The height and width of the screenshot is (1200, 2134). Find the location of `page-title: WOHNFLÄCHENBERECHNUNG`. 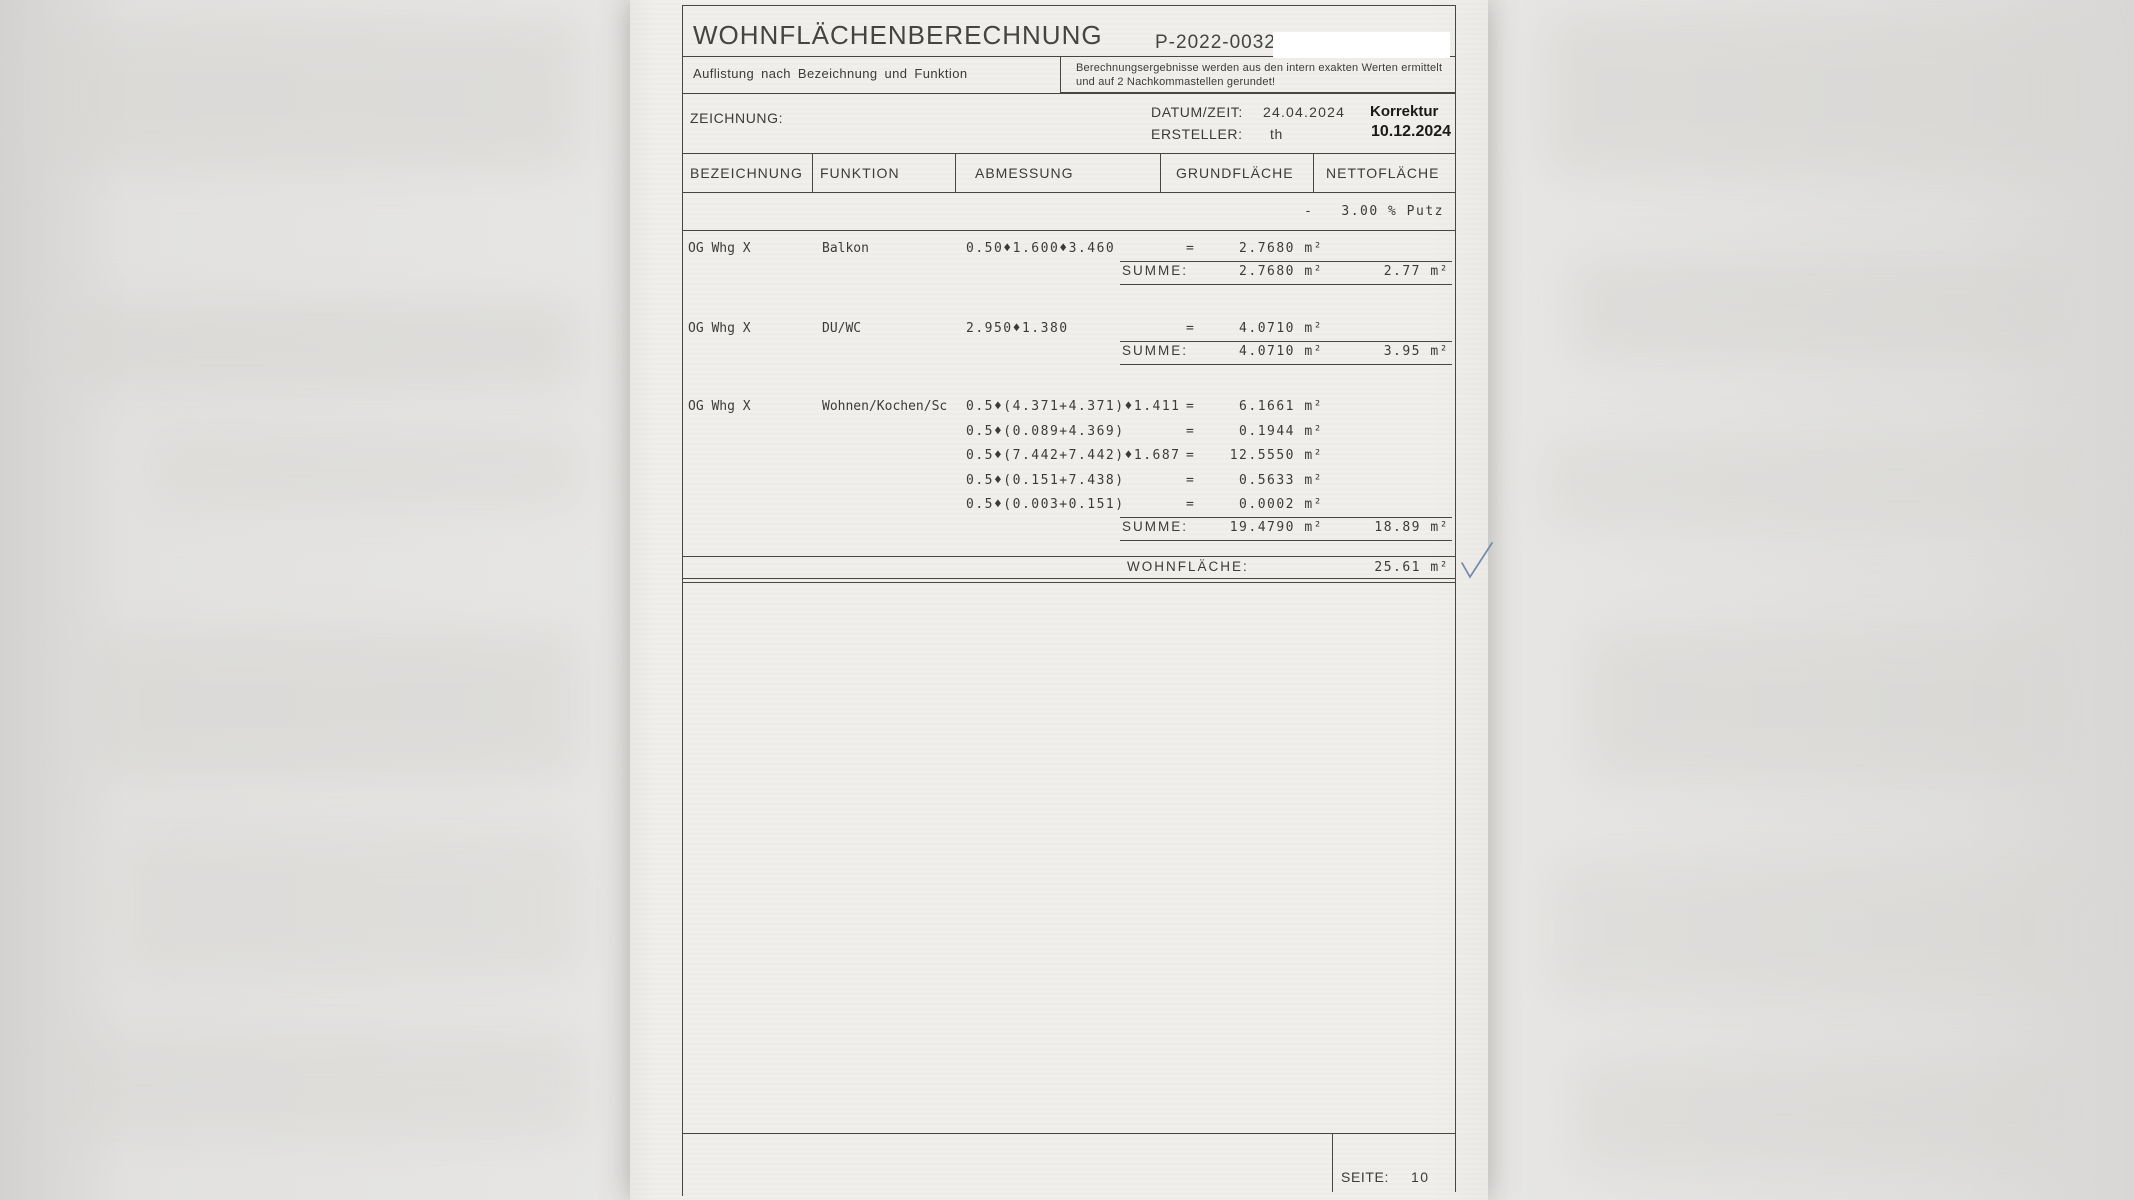

page-title: WOHNFLÄCHENBERECHNUNG is located at coordinates (898, 35).